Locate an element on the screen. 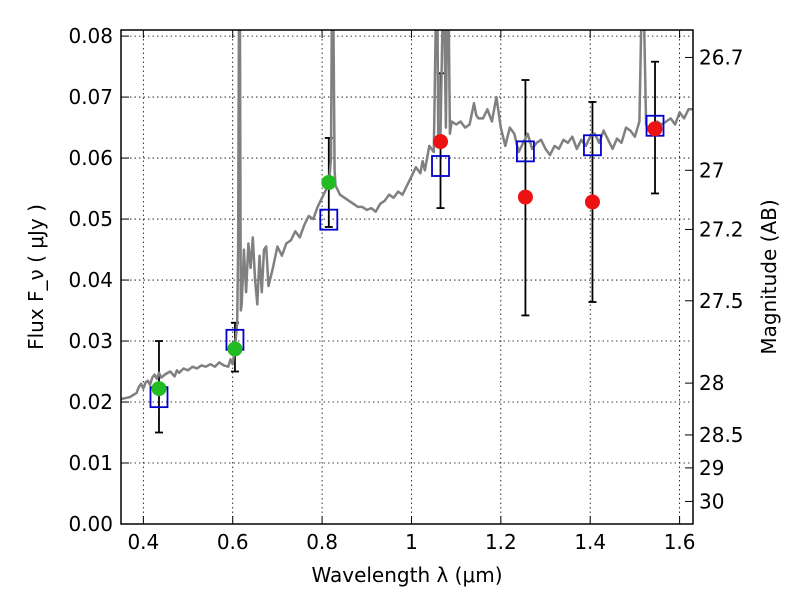 The image size is (800, 600). right-tick-label: 27.5 is located at coordinates (721, 301).